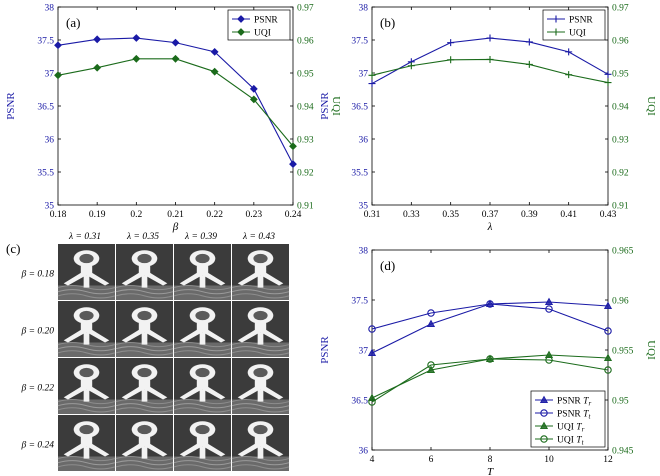 The width and height of the screenshot is (660, 476). Describe the element at coordinates (175, 227) in the screenshot. I see `x-axis-label: β` at that location.